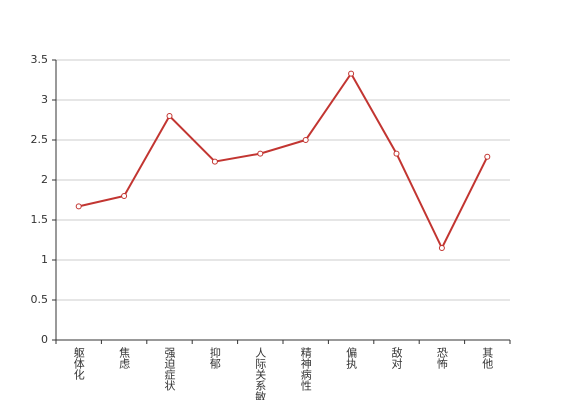 Image resolution: width=567 pixels, height=400 pixels. Describe the element at coordinates (44, 179) in the screenshot. I see `y-tick-label: 2` at that location.